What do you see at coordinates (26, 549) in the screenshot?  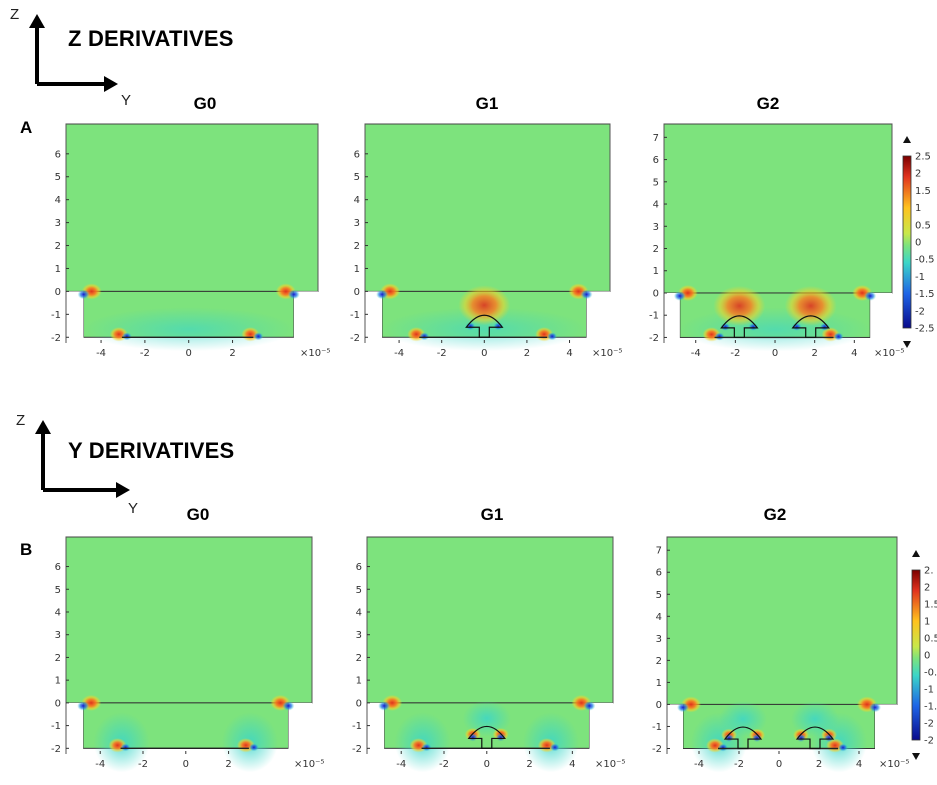 I see `panel-letter-b: B` at bounding box center [26, 549].